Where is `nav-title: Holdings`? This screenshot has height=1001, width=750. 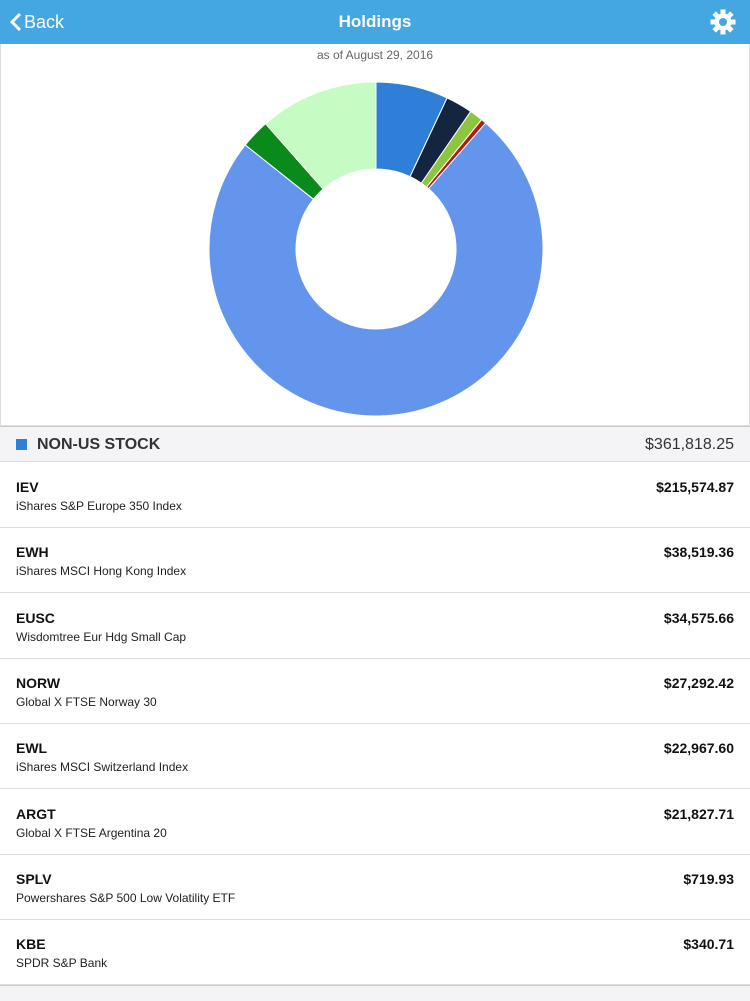 nav-title: Holdings is located at coordinates (375, 21).